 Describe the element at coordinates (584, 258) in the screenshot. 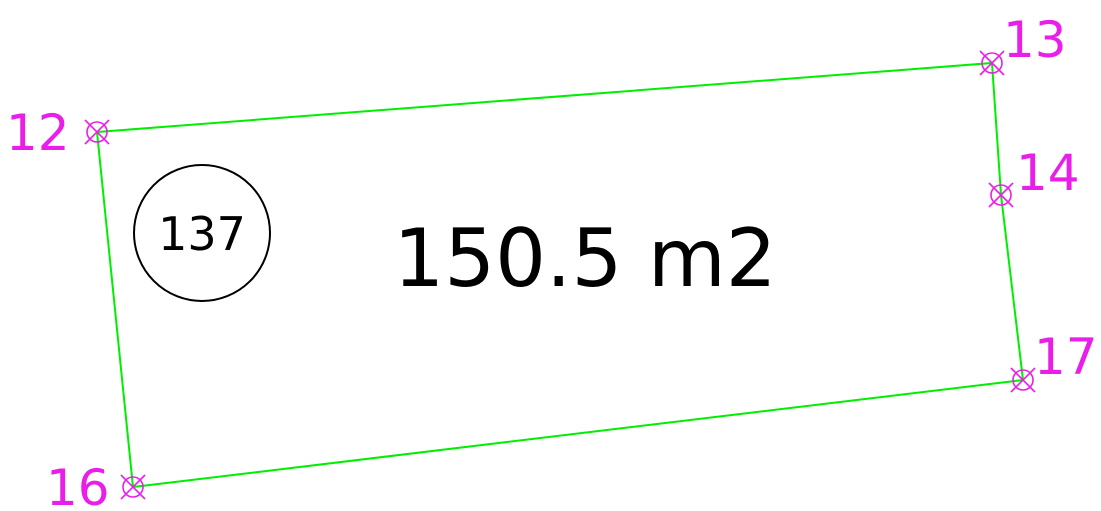

I see `parcel-area: 150.5 m2` at that location.